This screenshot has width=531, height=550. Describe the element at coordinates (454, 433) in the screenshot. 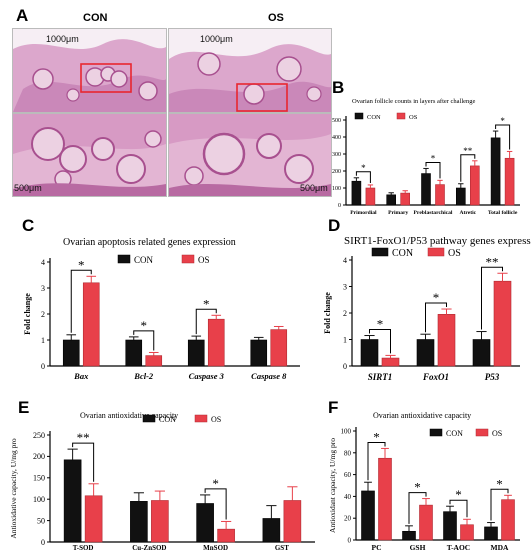

I see `chart-f-legend-label-con: CON` at that location.